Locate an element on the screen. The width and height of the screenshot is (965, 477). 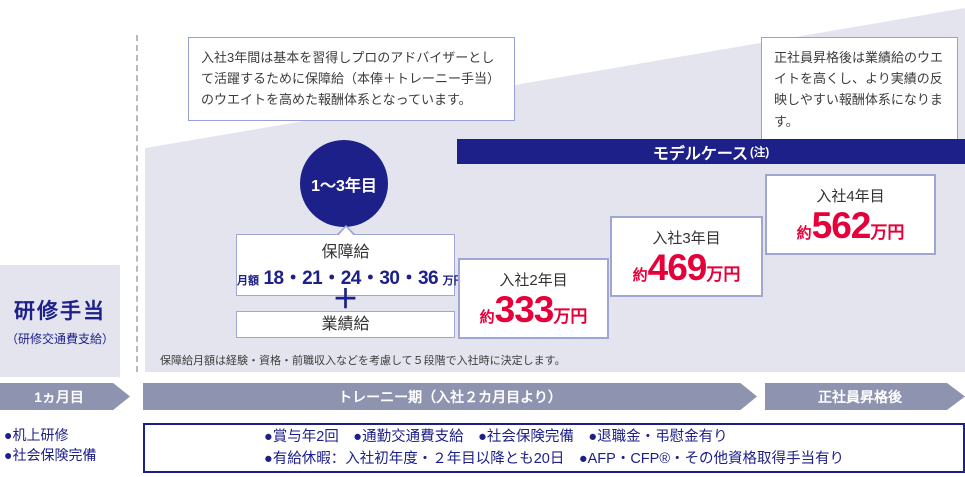
timeline-trainee-label: トレーニー期（入社２カ月目より） is located at coordinates (450, 396).